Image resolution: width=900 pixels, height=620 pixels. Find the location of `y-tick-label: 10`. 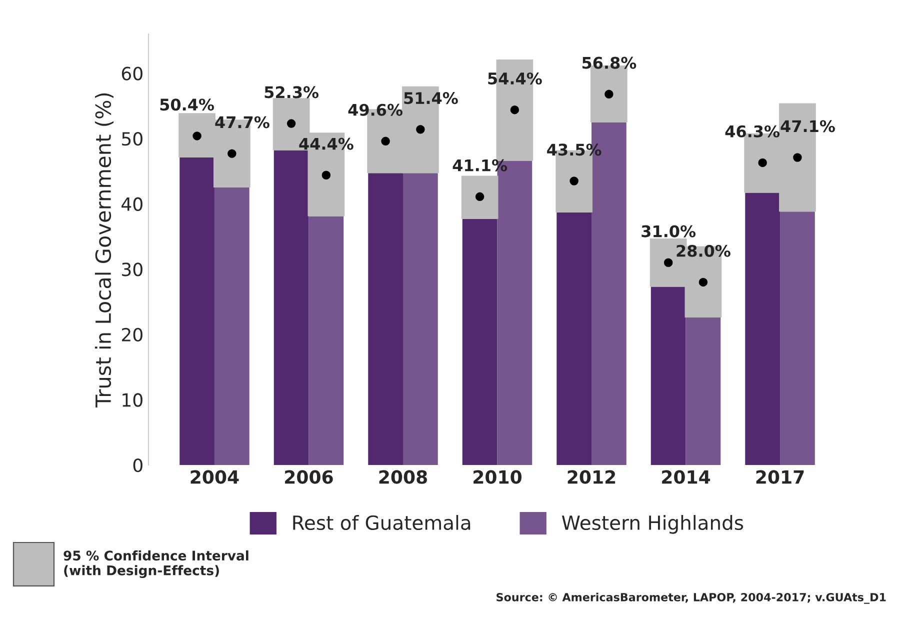

y-tick-label: 10 is located at coordinates (132, 400).